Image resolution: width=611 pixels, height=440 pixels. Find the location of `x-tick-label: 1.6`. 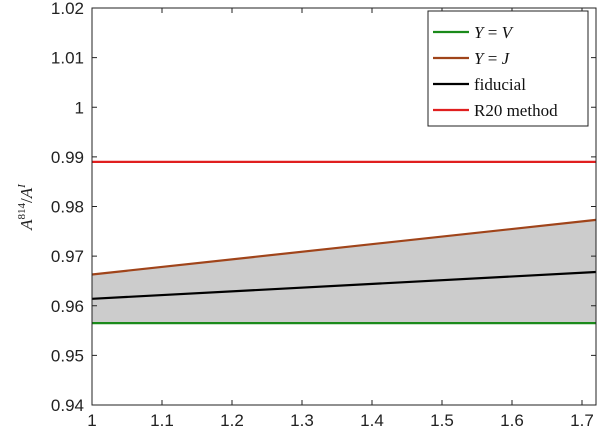

x-tick-label: 1.6 is located at coordinates (512, 420).